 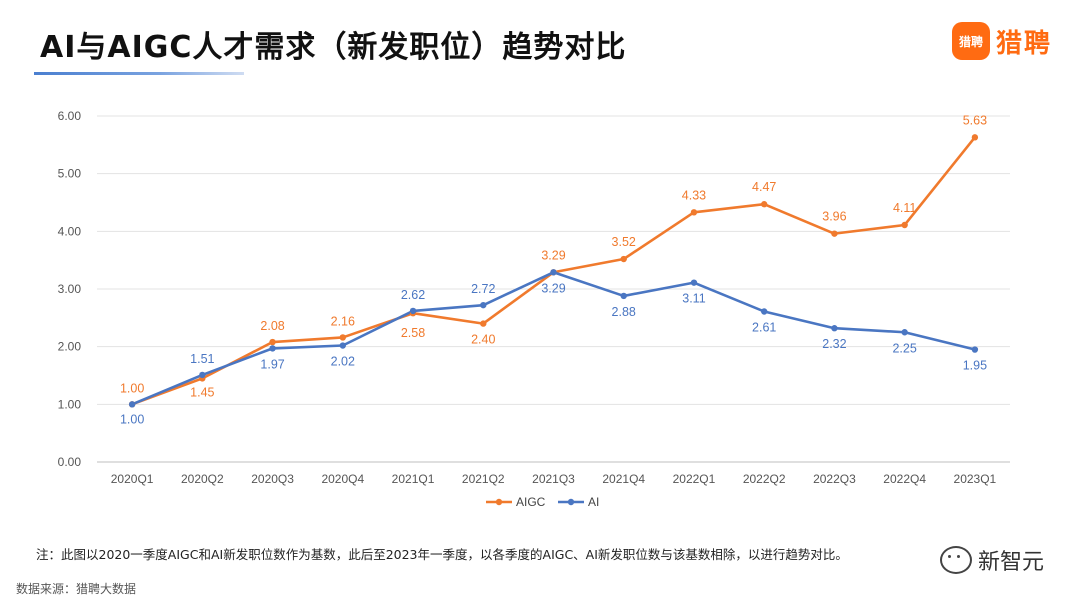 What do you see at coordinates (834, 344) in the screenshot?
I see `data-label-ai: 2.32` at bounding box center [834, 344].